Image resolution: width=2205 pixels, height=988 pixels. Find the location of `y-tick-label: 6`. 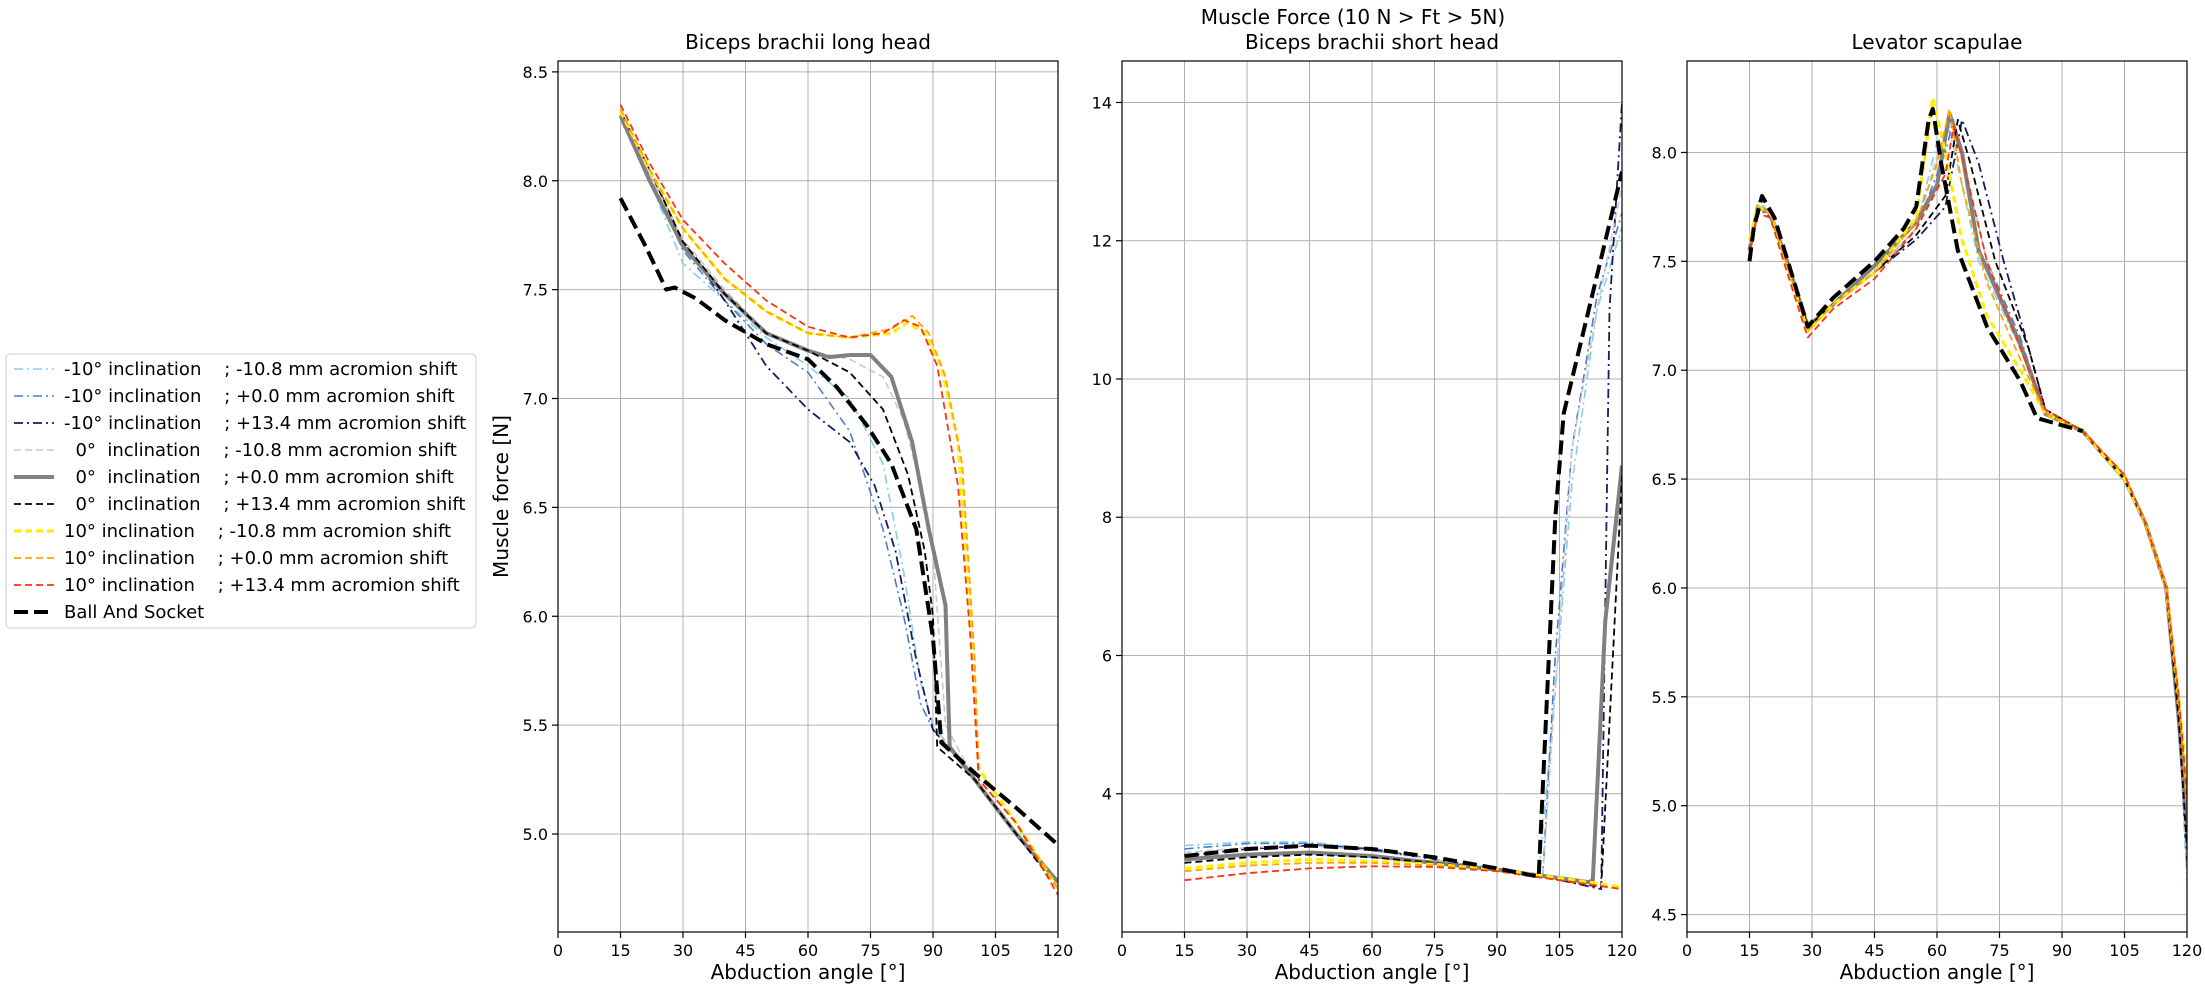

y-tick-label: 6 is located at coordinates (1107, 655).